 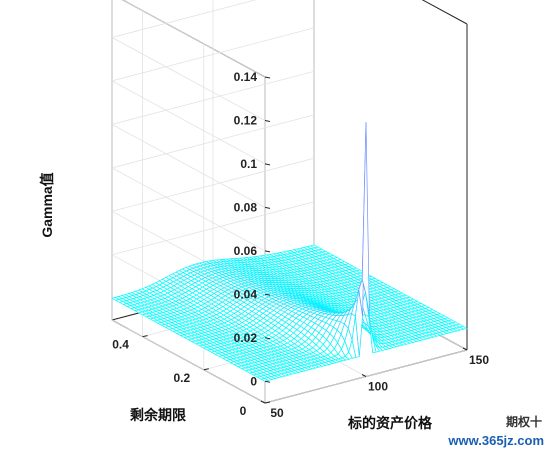 I want to click on x-axis-ticks: 50 100 150, so click(x=374, y=383).